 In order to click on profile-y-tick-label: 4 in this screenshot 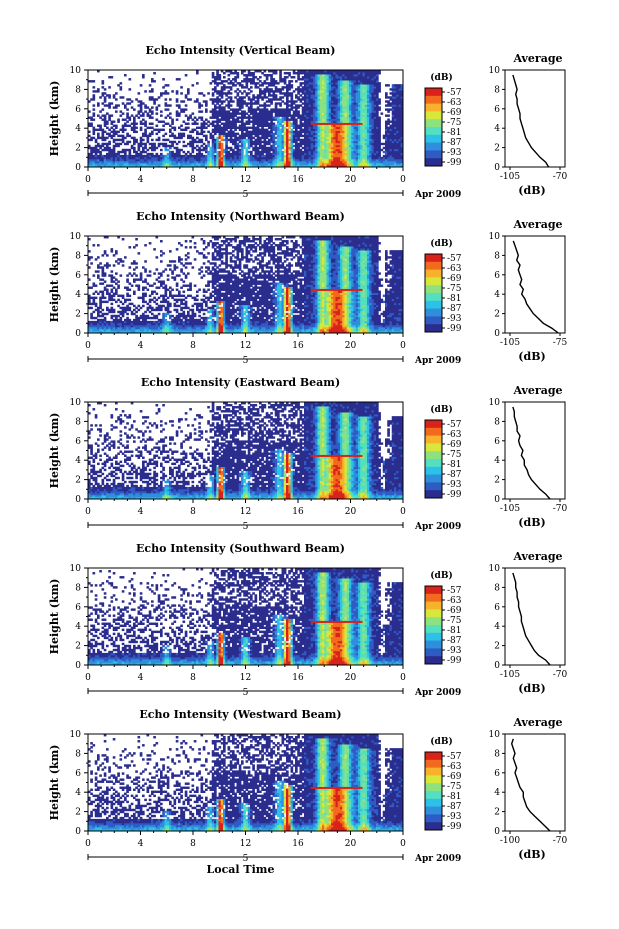, I will do `click(497, 129)`.